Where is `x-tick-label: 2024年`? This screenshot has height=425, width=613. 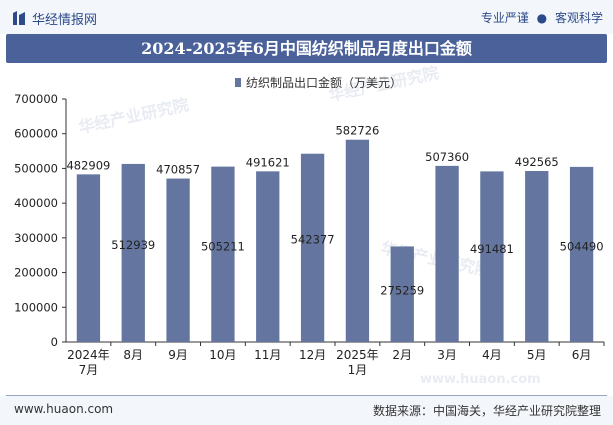 x-tick-label: 2024年 is located at coordinates (88, 355).